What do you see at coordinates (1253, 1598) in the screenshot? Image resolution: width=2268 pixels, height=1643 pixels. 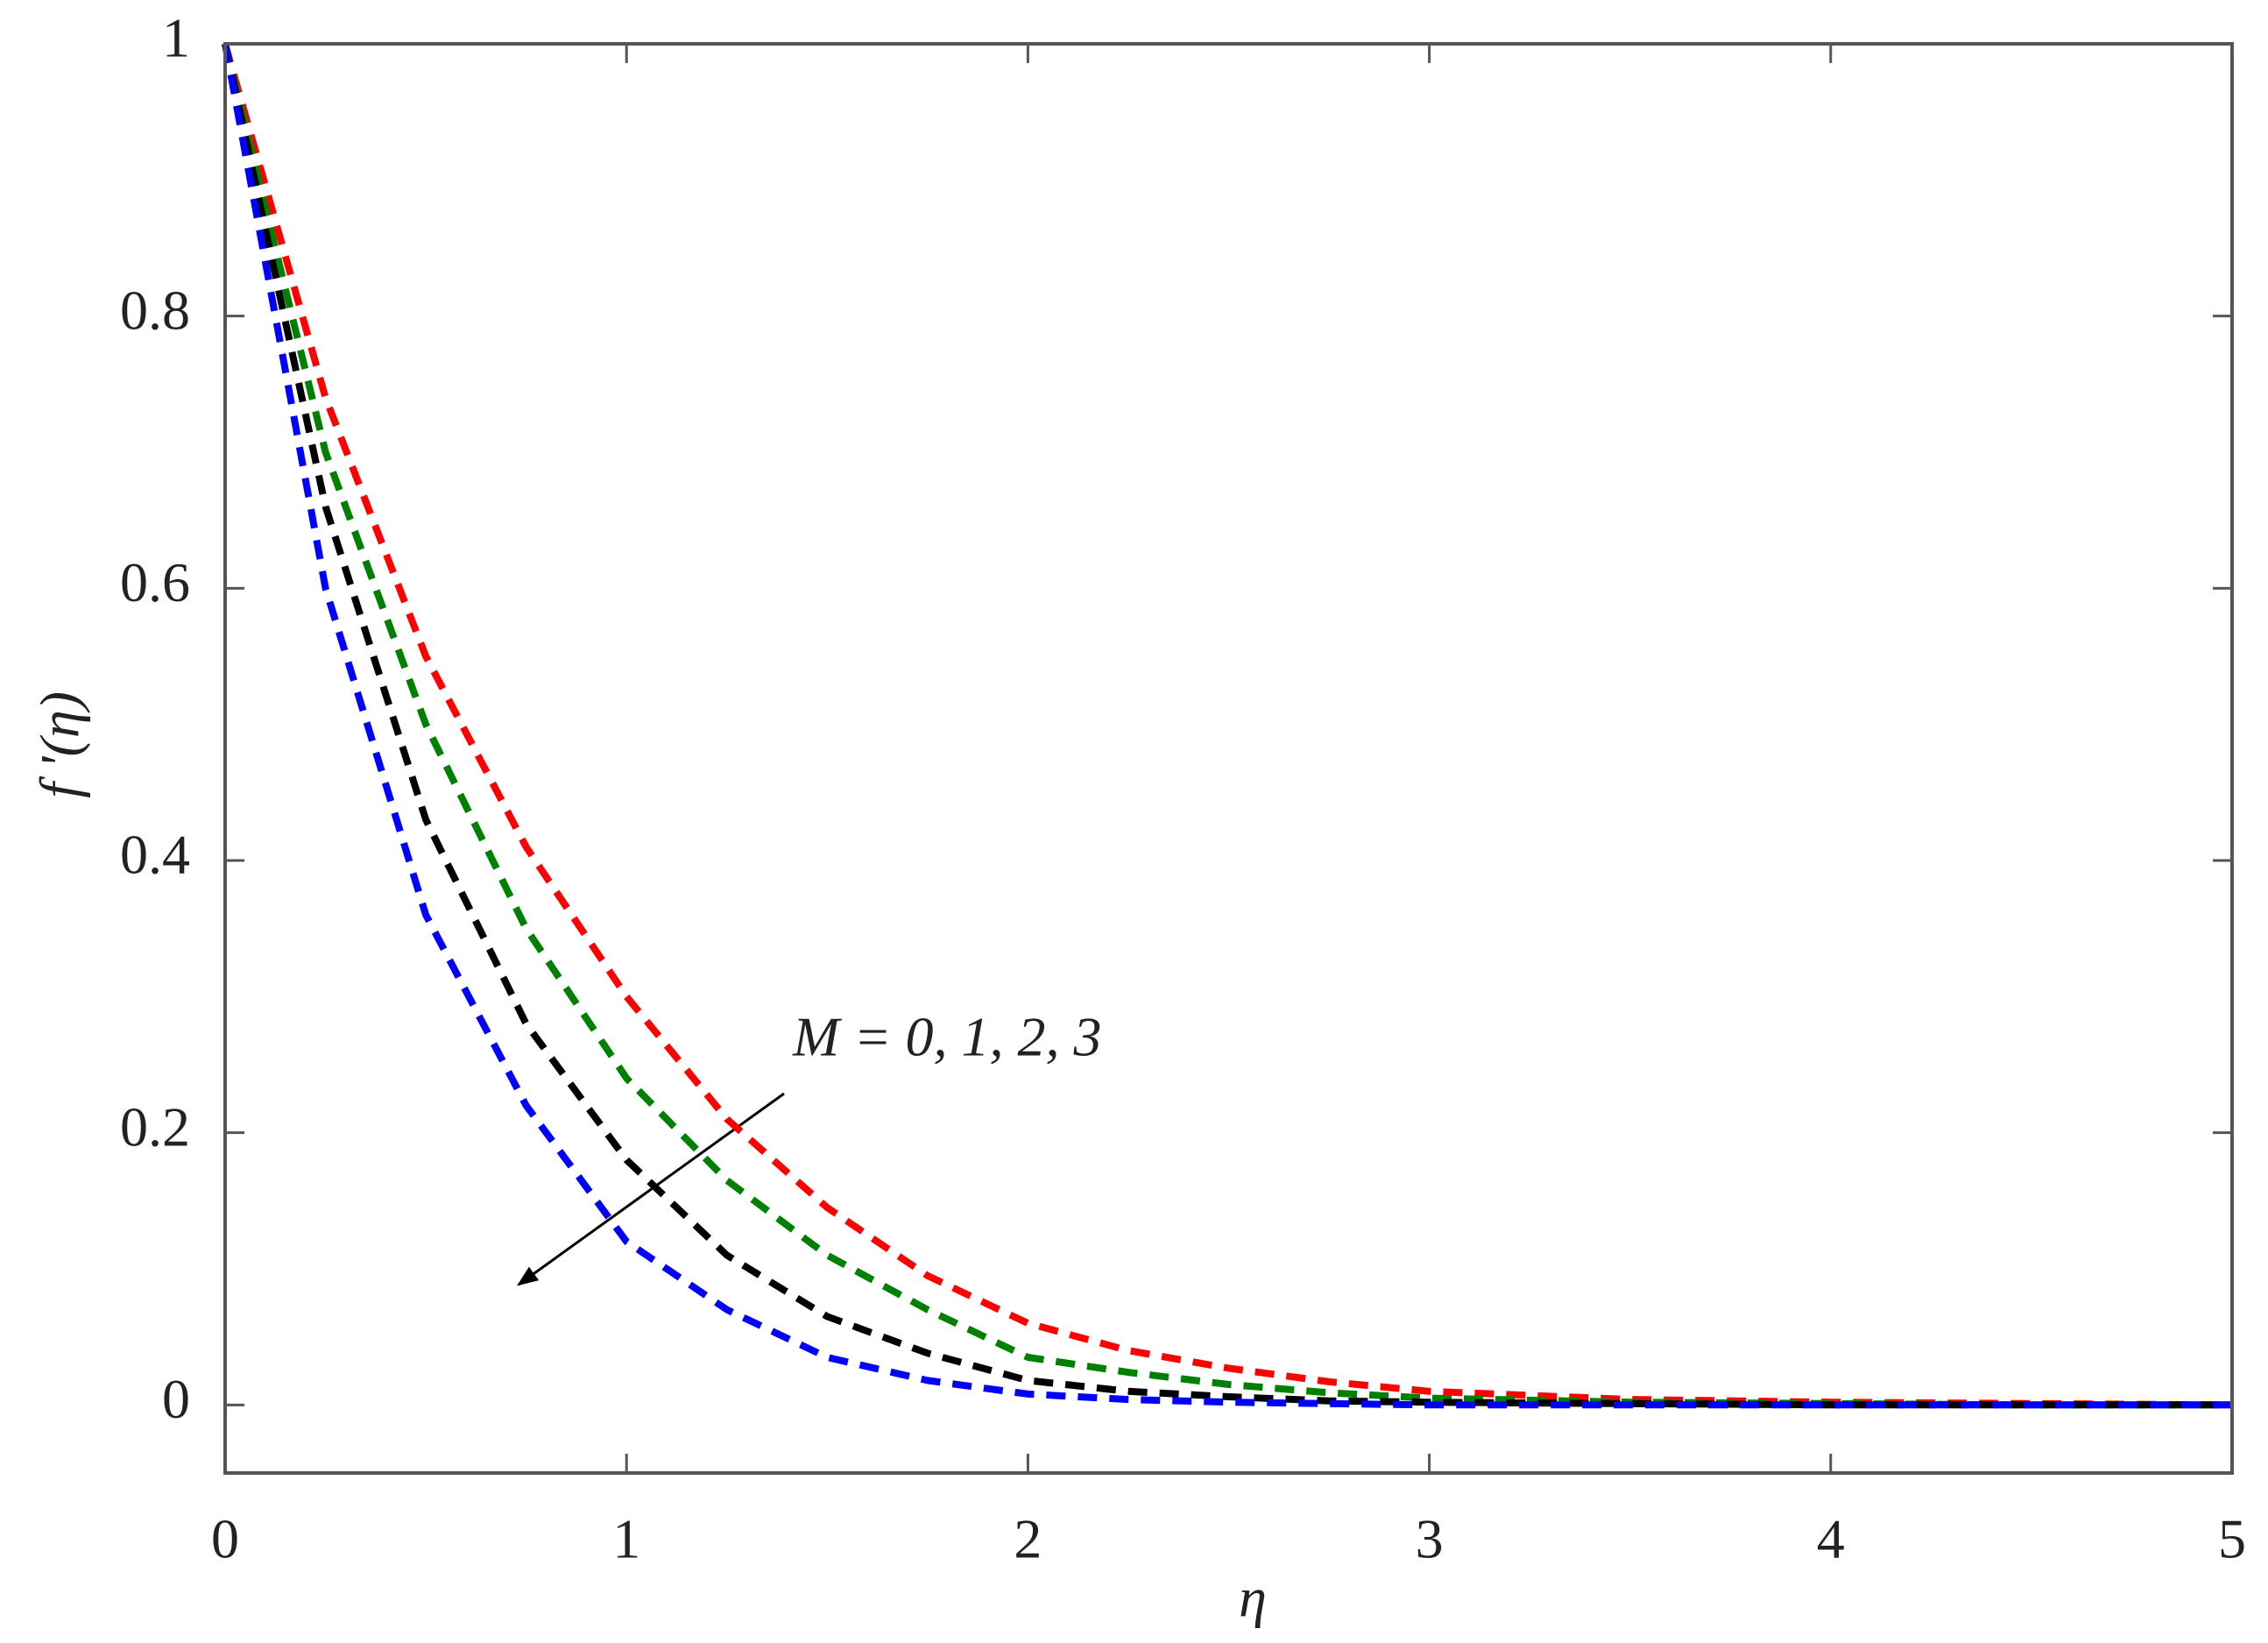 I see `x-axis-label: η` at bounding box center [1253, 1598].